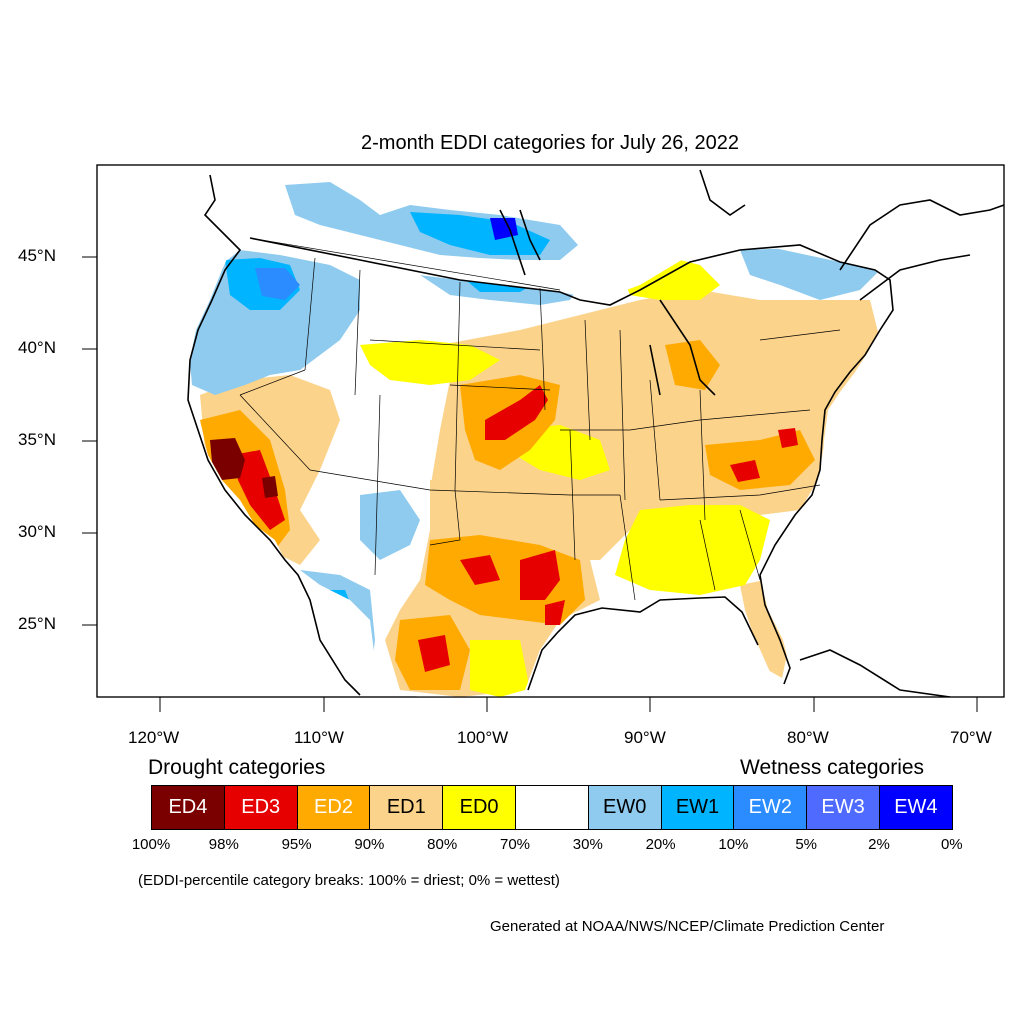  I want to click on lat-label-25: 25°N, so click(37, 623).